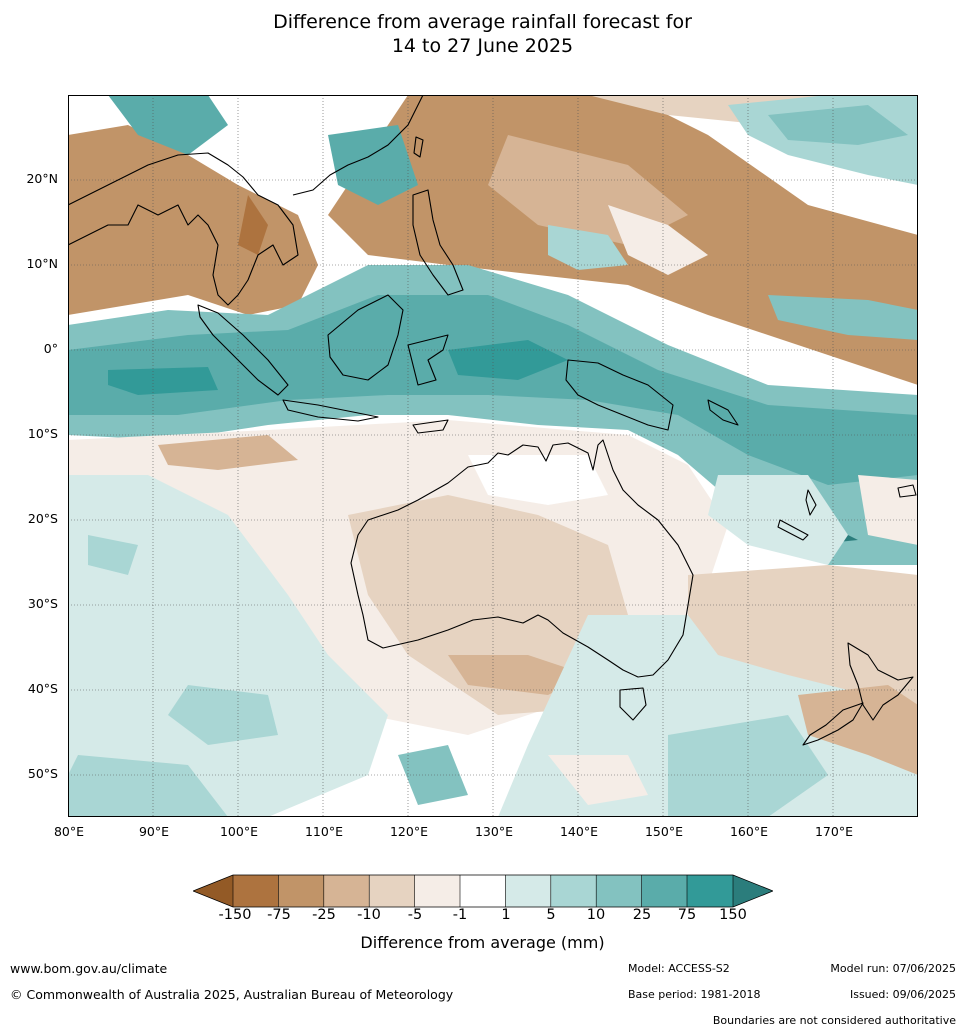 Image resolution: width=965 pixels, height=1035 pixels. Describe the element at coordinates (415, 915) in the screenshot. I see `colorbar-tick-label: -5` at that location.